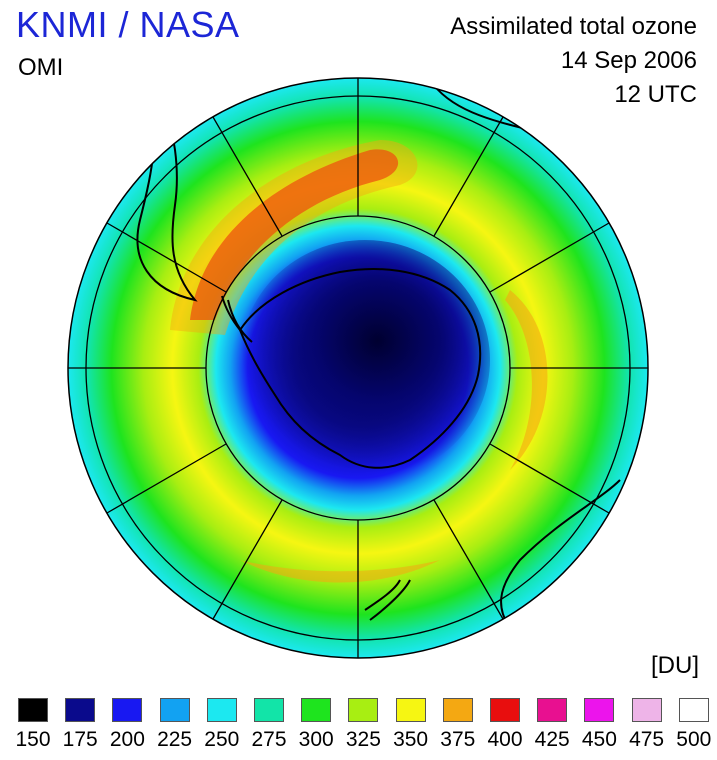 This screenshot has width=717, height=760. What do you see at coordinates (222, 739) in the screenshot?
I see `legend-value: 250` at bounding box center [222, 739].